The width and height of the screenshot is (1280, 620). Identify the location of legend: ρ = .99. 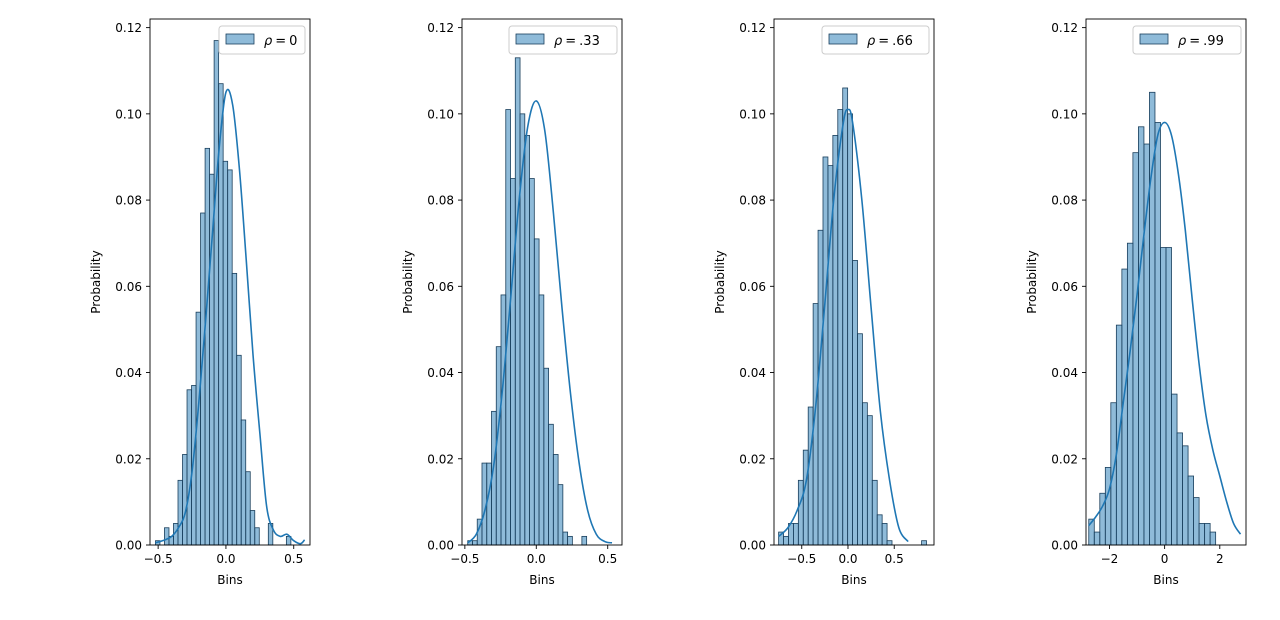
(1187, 40).